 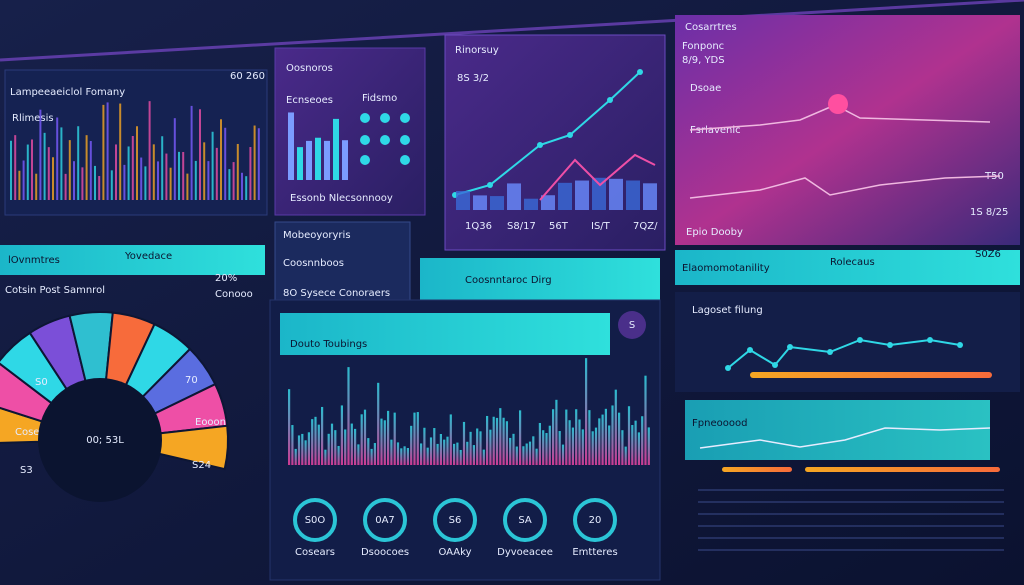 What do you see at coordinates (508, 280) in the screenshot?
I see `bar-text: Coosnntaroc Dirg` at bounding box center [508, 280].